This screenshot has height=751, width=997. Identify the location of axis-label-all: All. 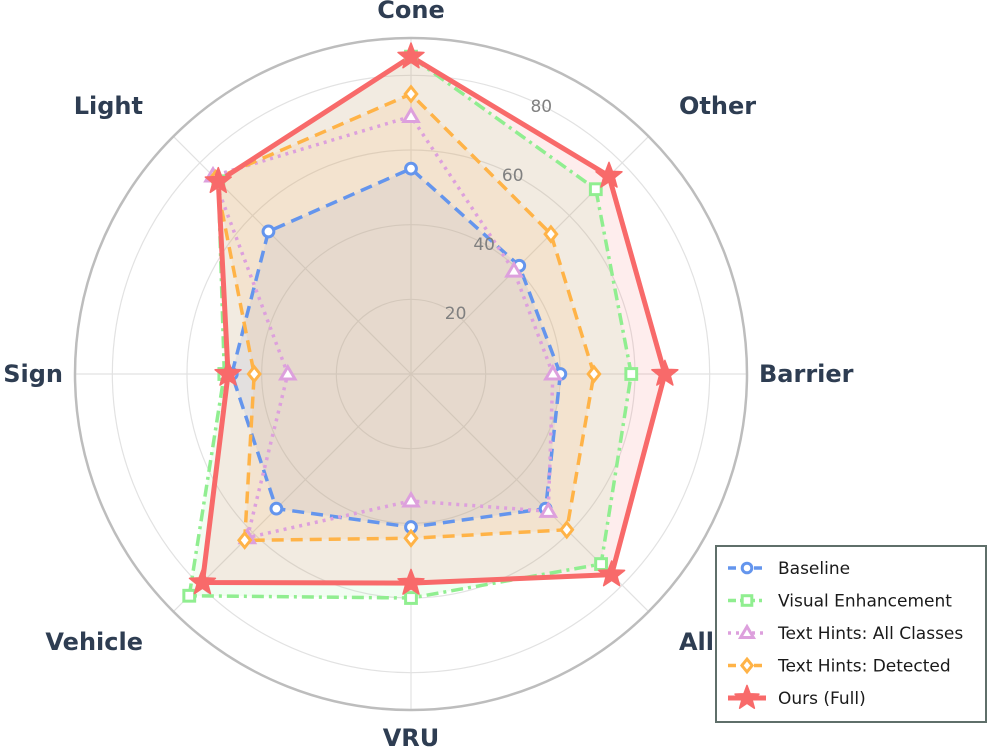
(696, 642).